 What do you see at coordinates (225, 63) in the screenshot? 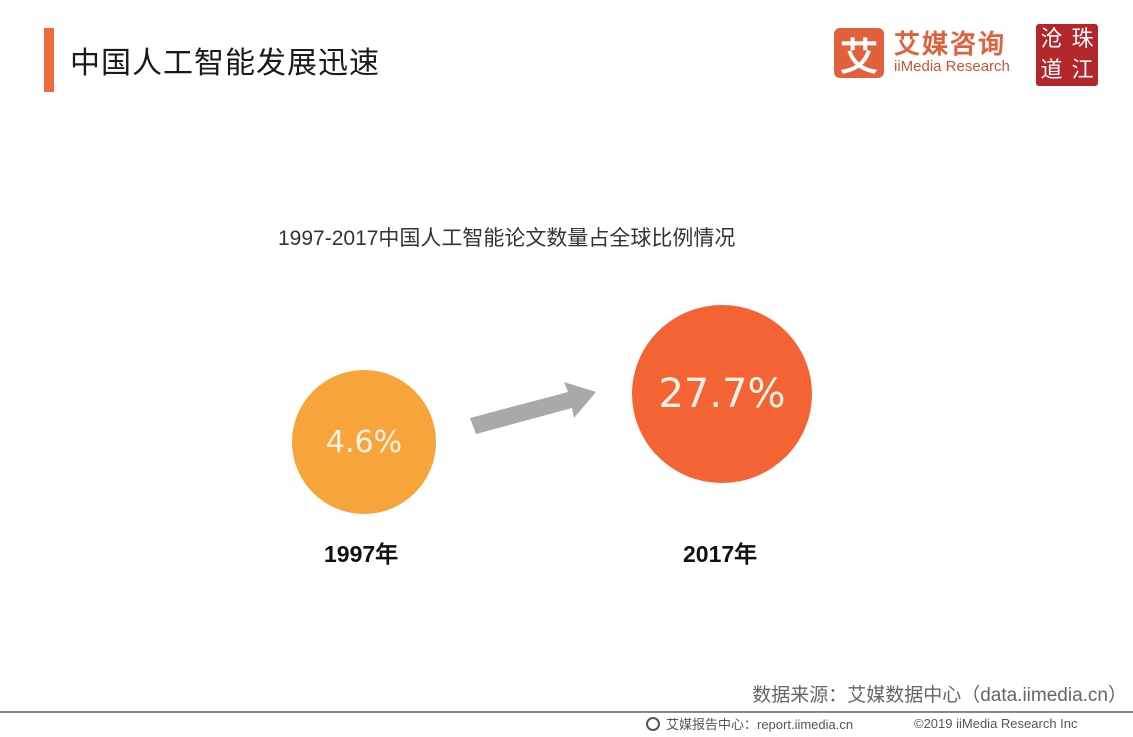
I see `page-title: 中国人工智能发展迅速` at bounding box center [225, 63].